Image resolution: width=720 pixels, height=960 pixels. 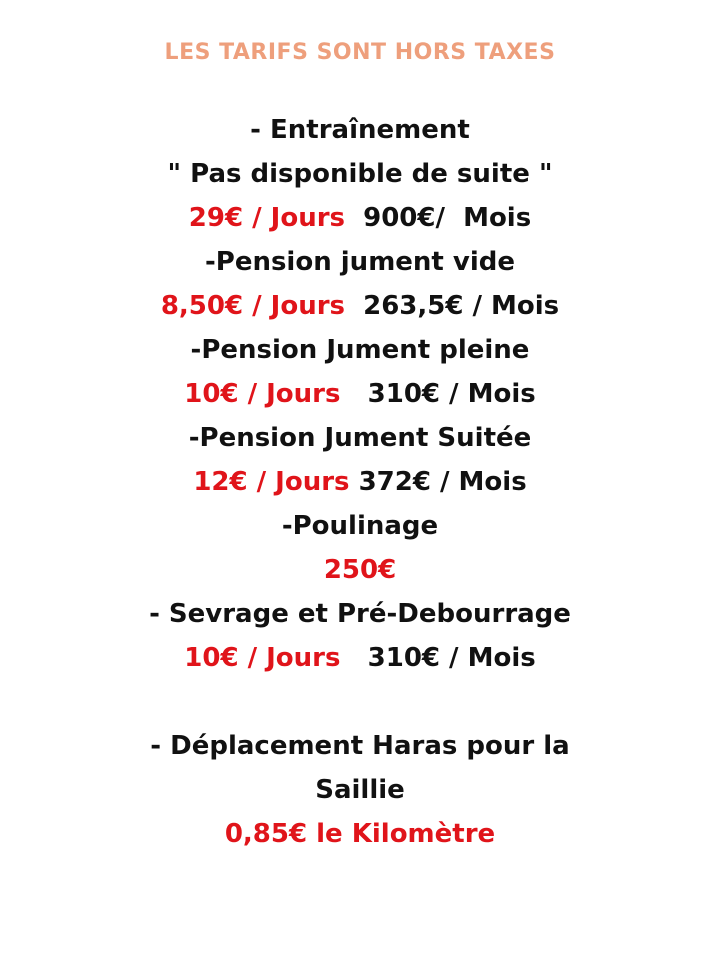 I want to click on page-title: LES TARIFS SONT HORS TAXES, so click(x=360, y=52).